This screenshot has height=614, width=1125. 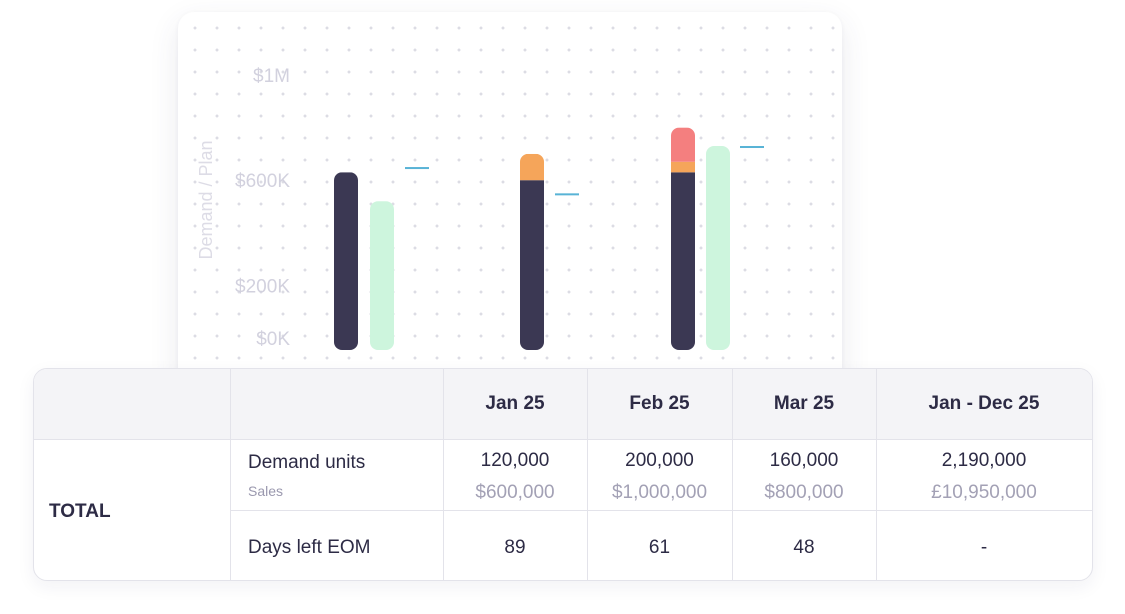 What do you see at coordinates (659, 547) in the screenshot?
I see `days-left-feb: 61` at bounding box center [659, 547].